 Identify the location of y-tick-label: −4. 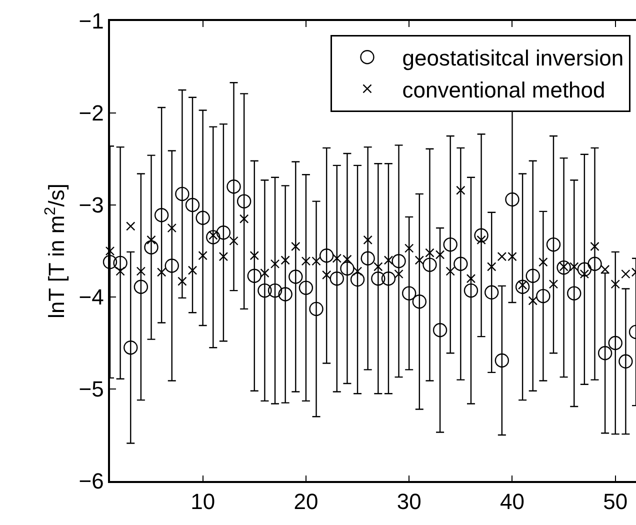
(91, 297).